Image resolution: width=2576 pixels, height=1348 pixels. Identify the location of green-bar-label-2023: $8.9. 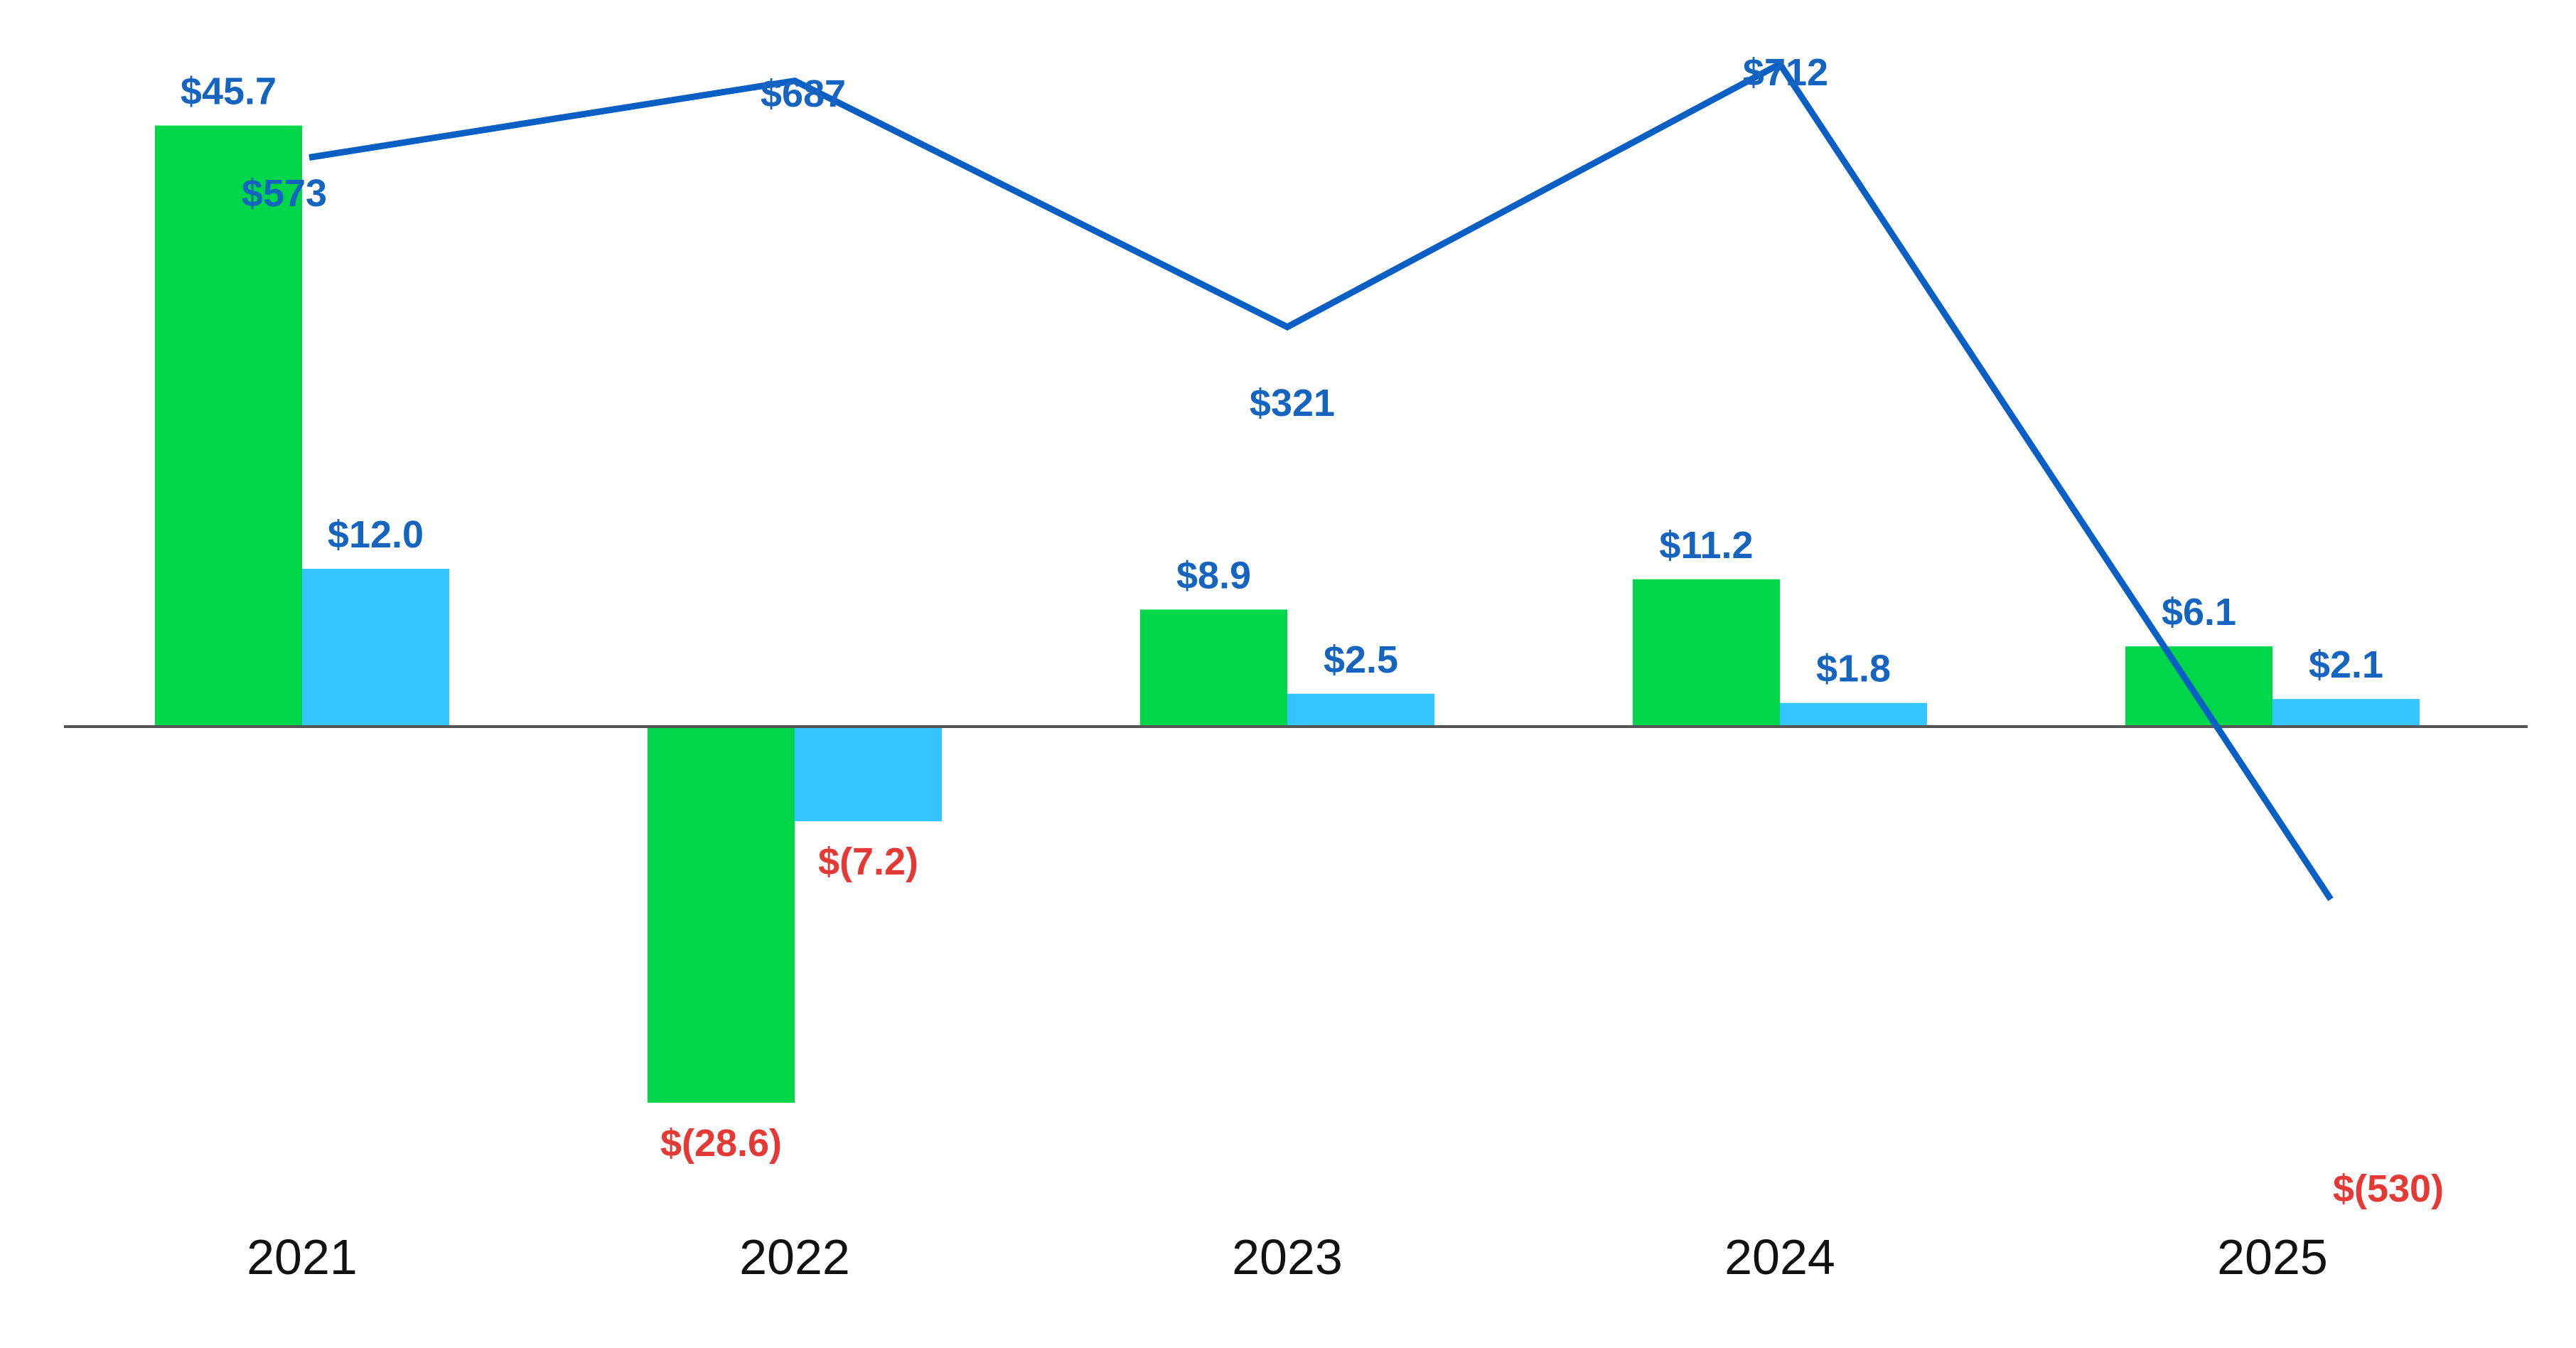
(1213, 575).